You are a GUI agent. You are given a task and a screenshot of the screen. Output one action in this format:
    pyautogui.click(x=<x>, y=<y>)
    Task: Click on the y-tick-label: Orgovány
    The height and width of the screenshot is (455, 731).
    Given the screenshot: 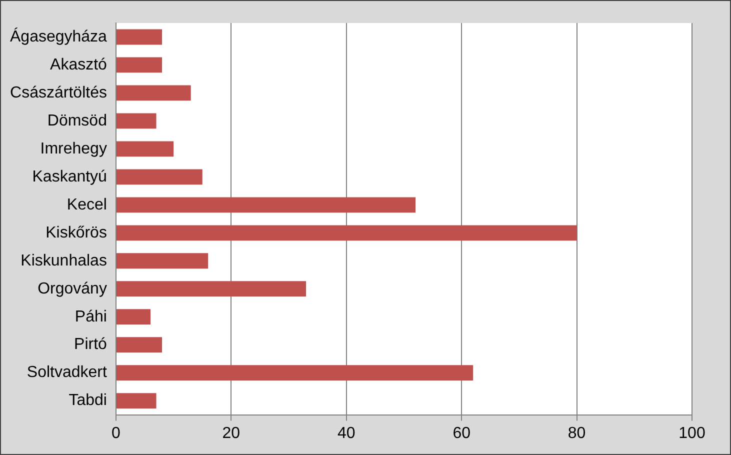 What is the action you would take?
    pyautogui.click(x=72, y=289)
    